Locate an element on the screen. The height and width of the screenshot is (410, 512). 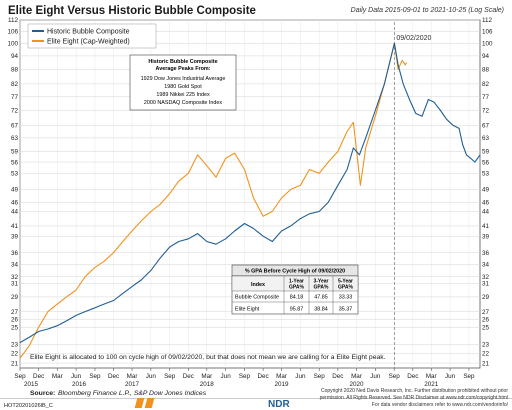
y-tick-label-left: 49 is located at coordinates (15, 190).